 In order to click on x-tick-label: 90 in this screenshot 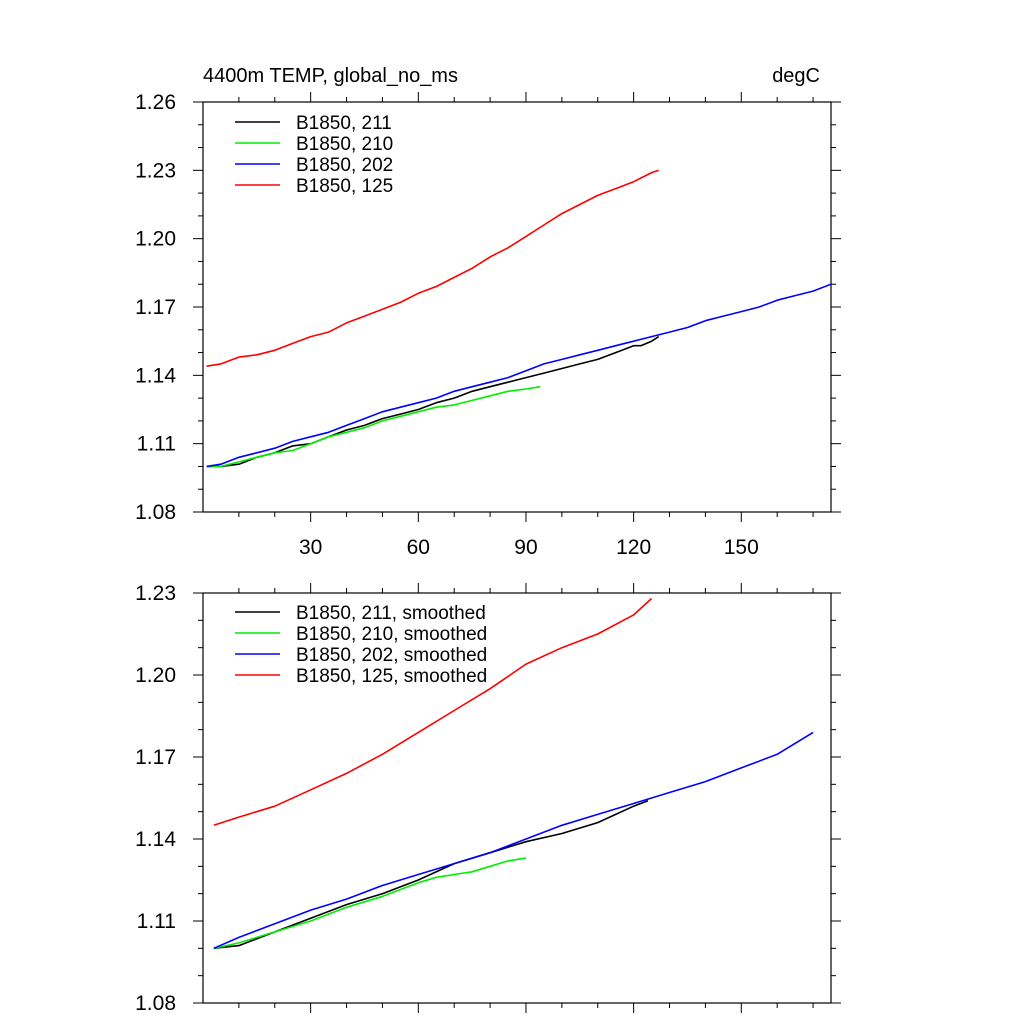, I will do `click(525, 547)`.